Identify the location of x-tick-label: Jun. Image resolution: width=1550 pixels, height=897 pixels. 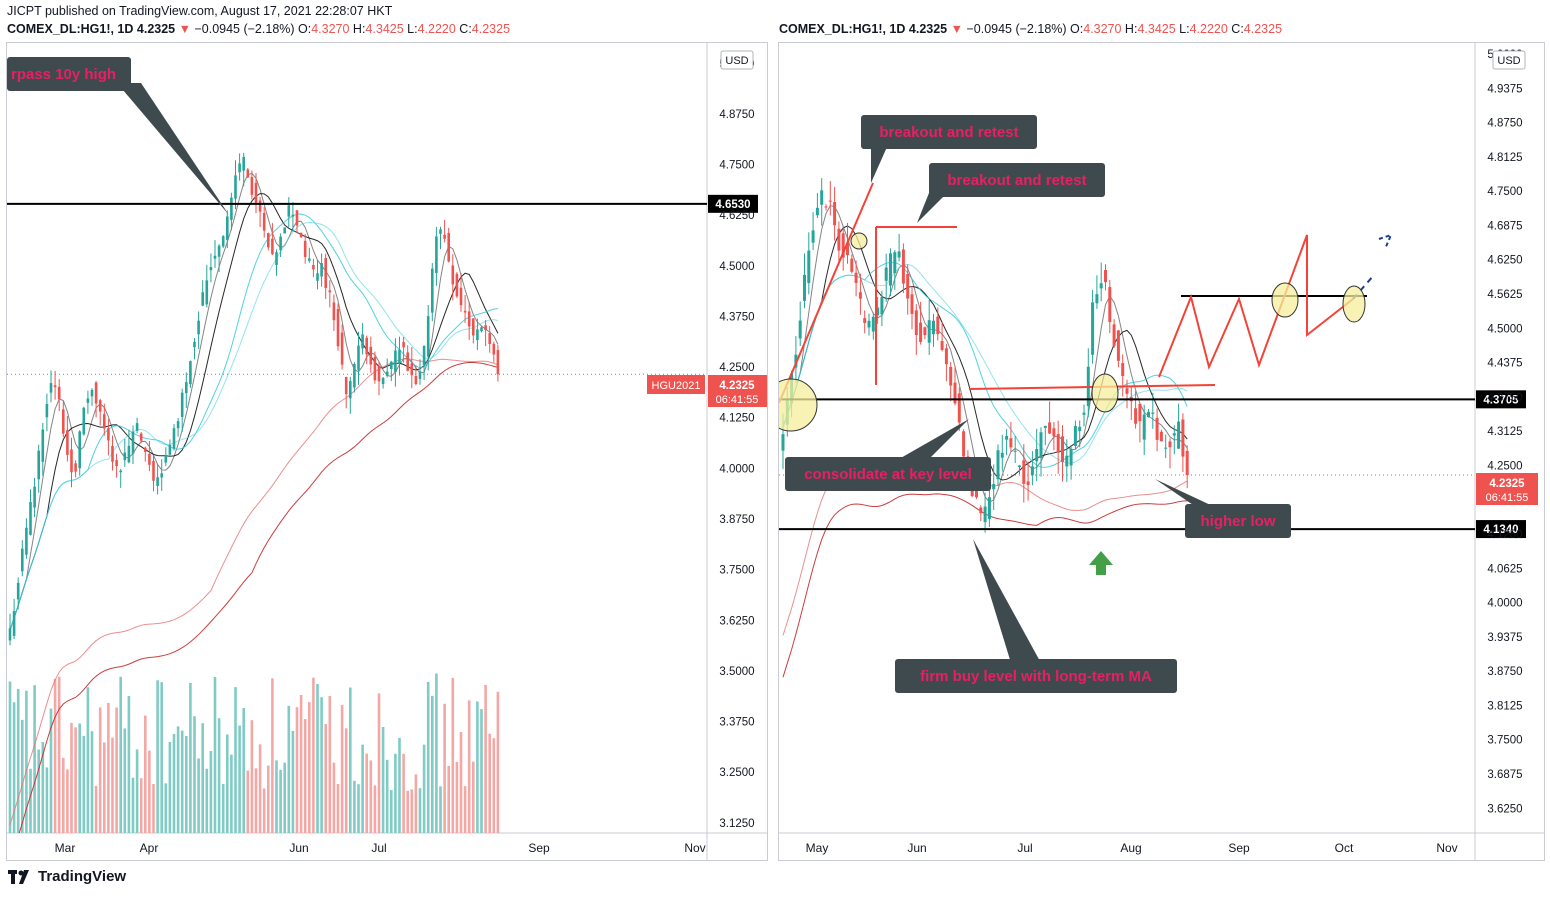
(916, 848).